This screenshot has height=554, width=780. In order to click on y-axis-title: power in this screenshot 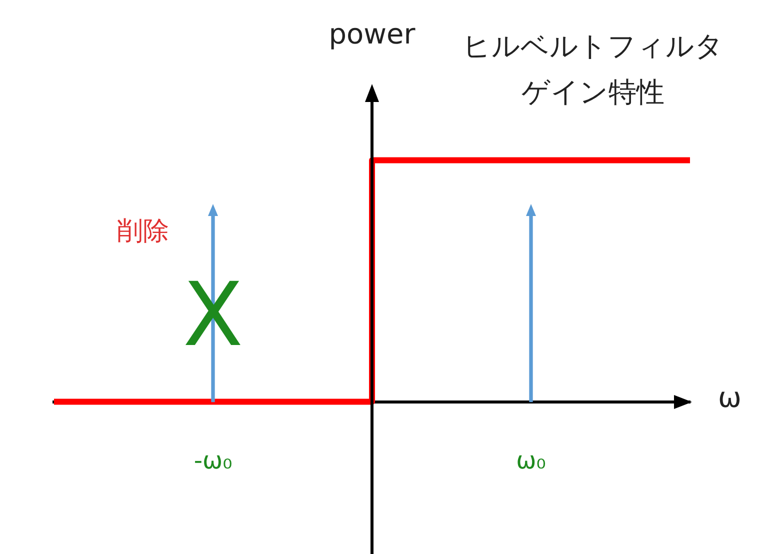, I will do `click(372, 33)`.